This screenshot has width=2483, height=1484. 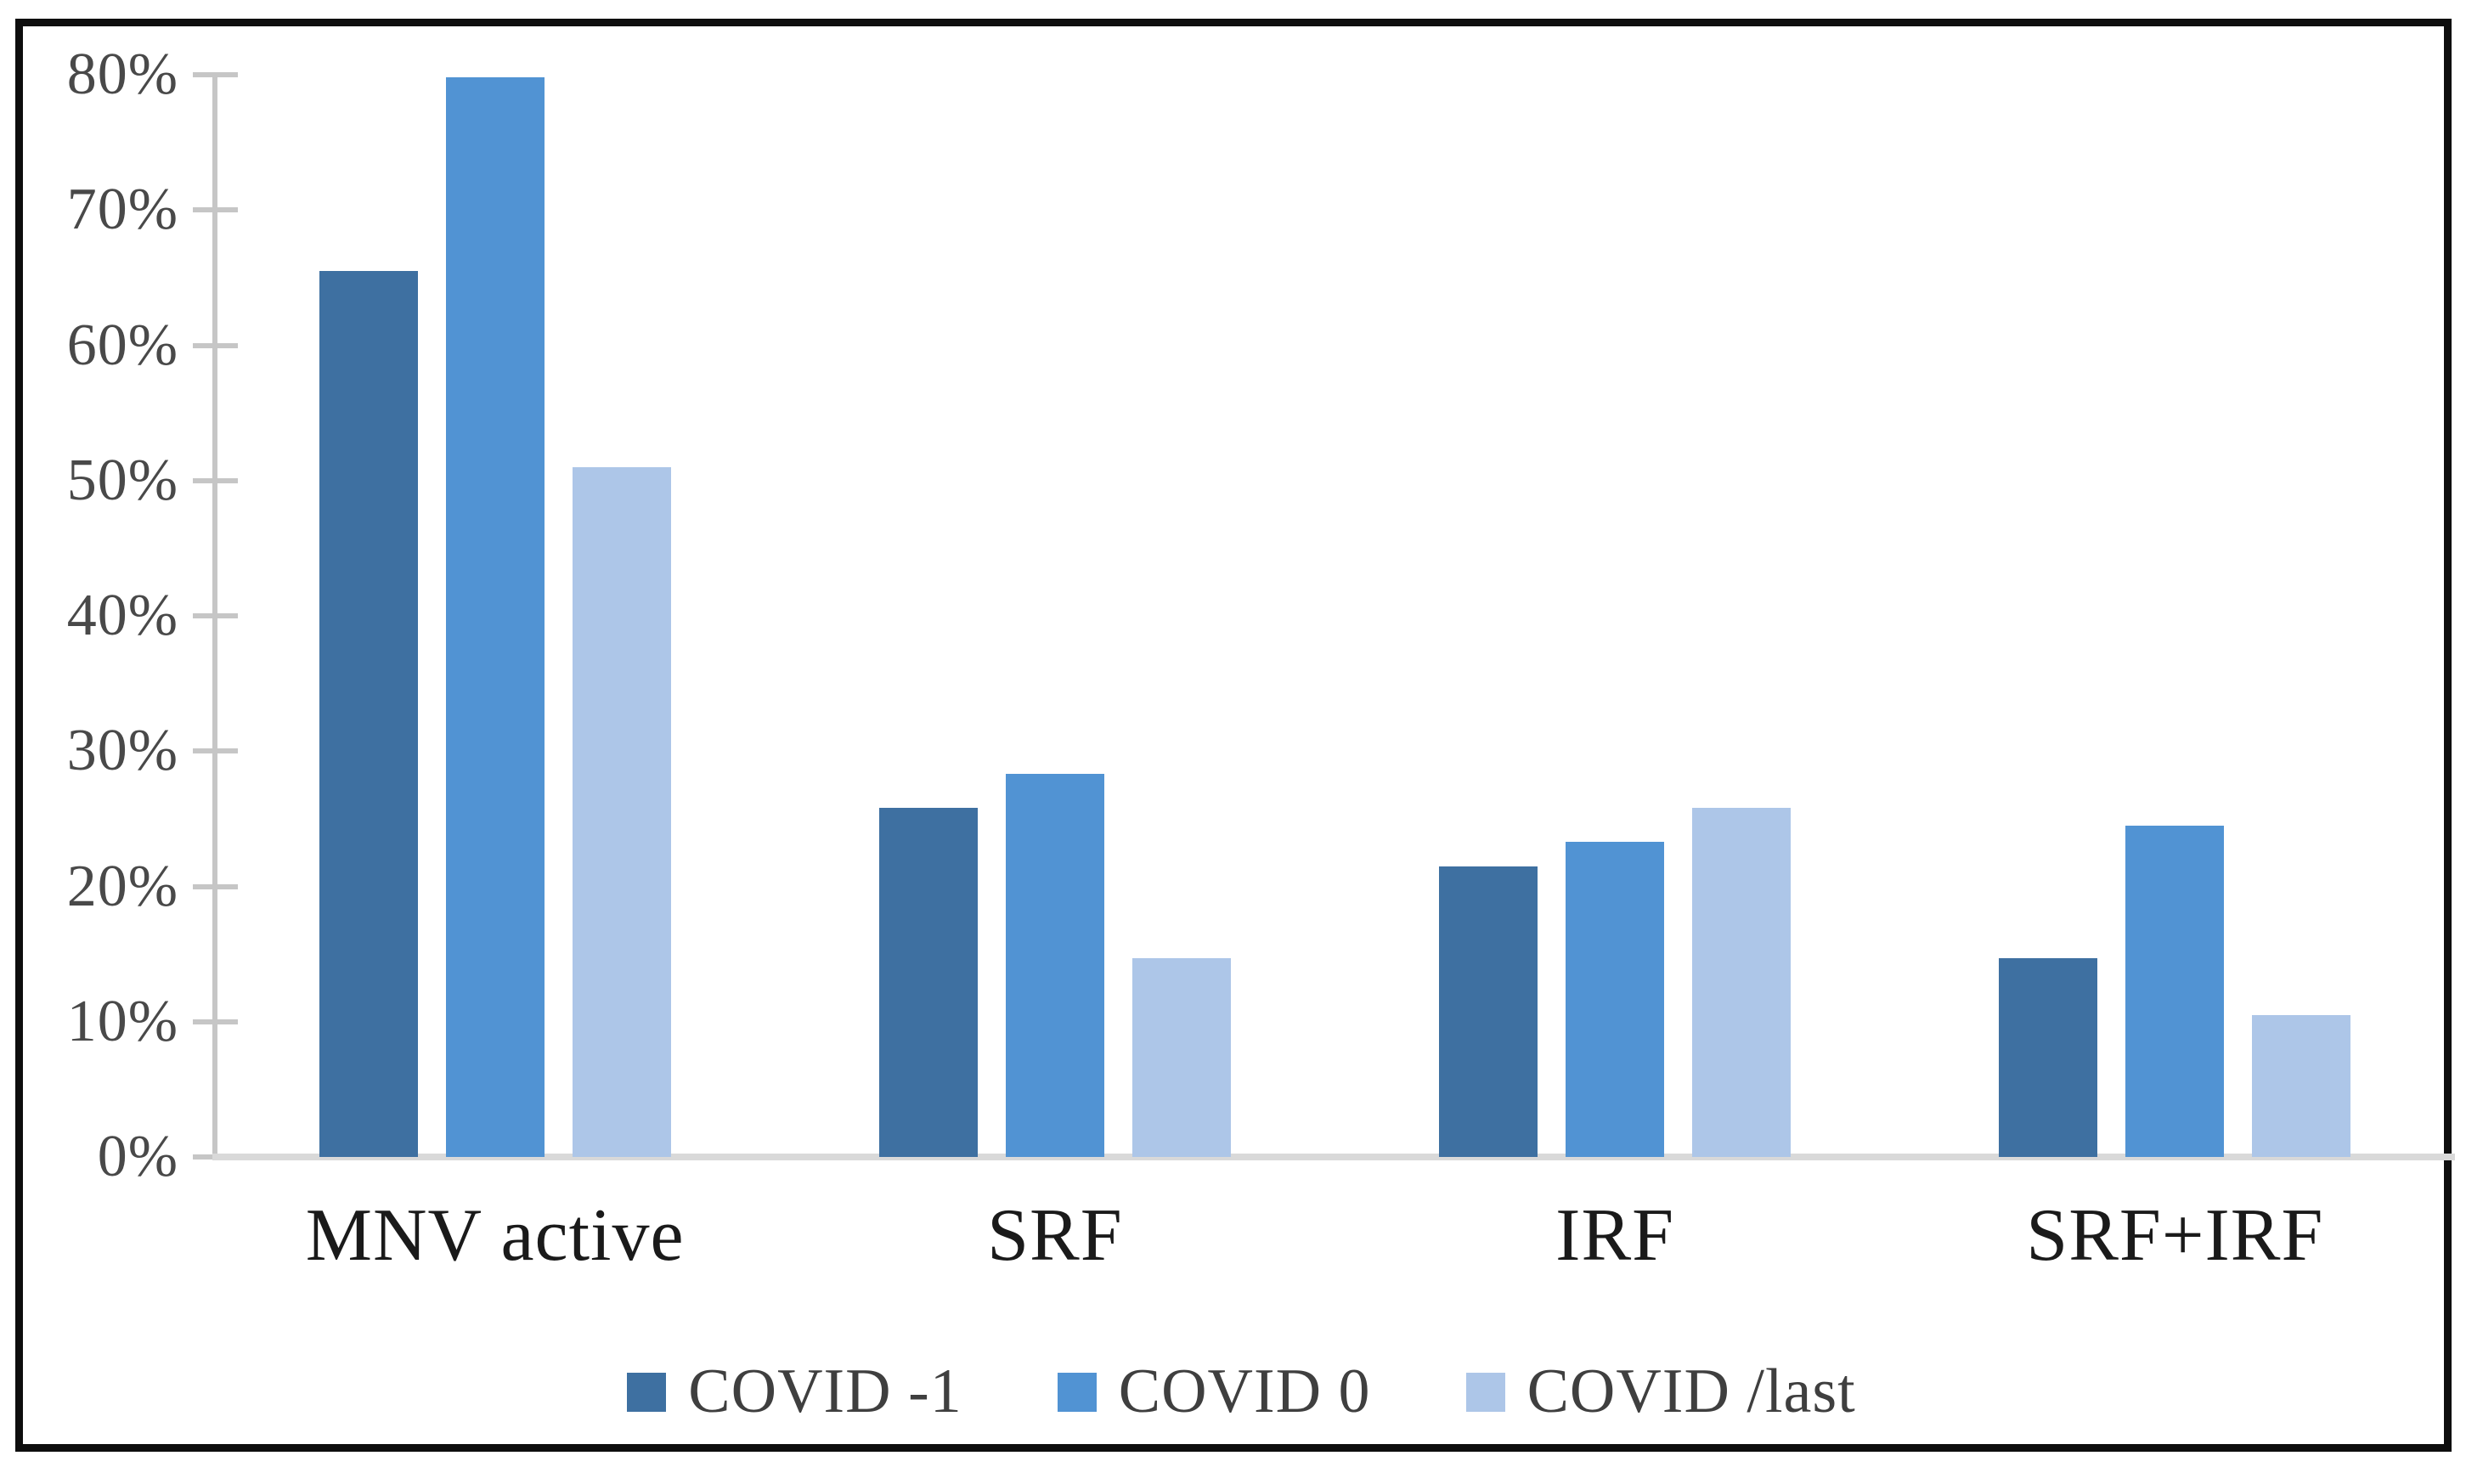 What do you see at coordinates (1055, 1235) in the screenshot?
I see `category-label-srf: SRF` at bounding box center [1055, 1235].